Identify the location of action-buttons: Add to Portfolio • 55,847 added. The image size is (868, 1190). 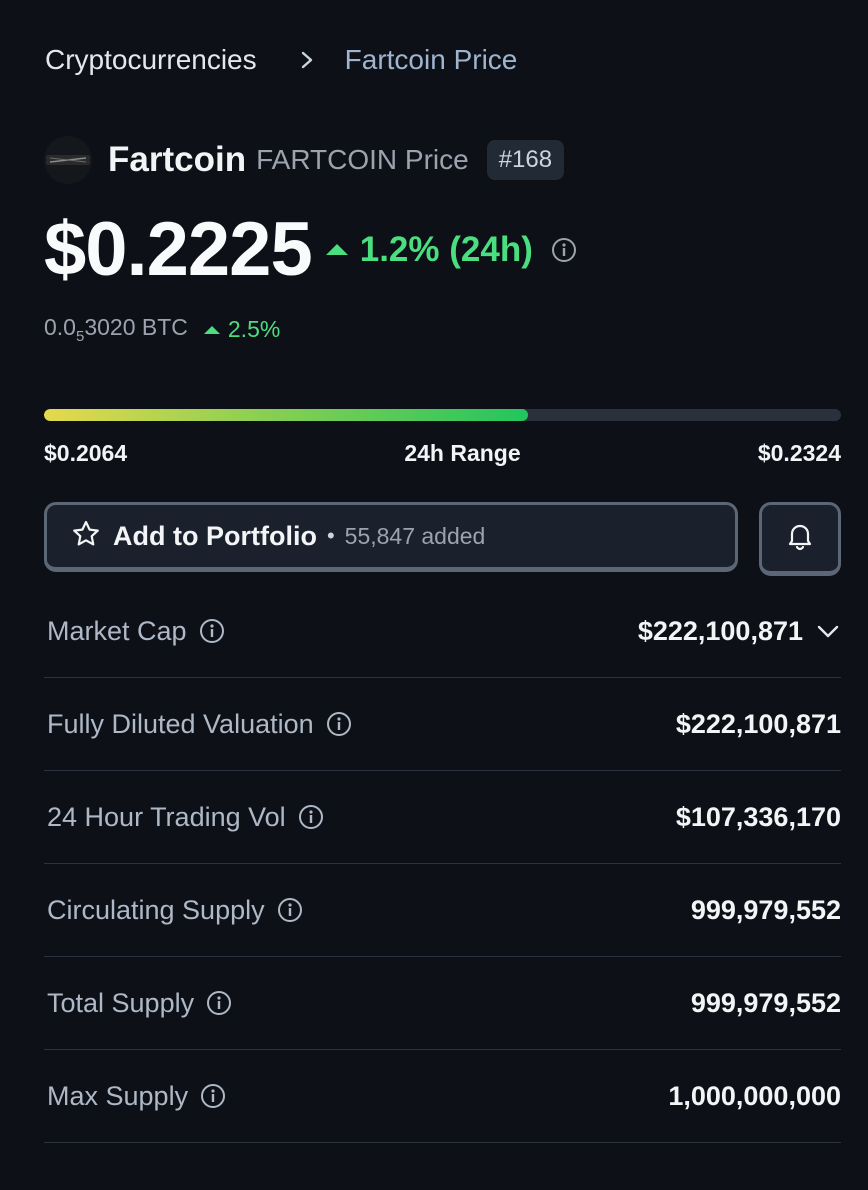
(442, 539).